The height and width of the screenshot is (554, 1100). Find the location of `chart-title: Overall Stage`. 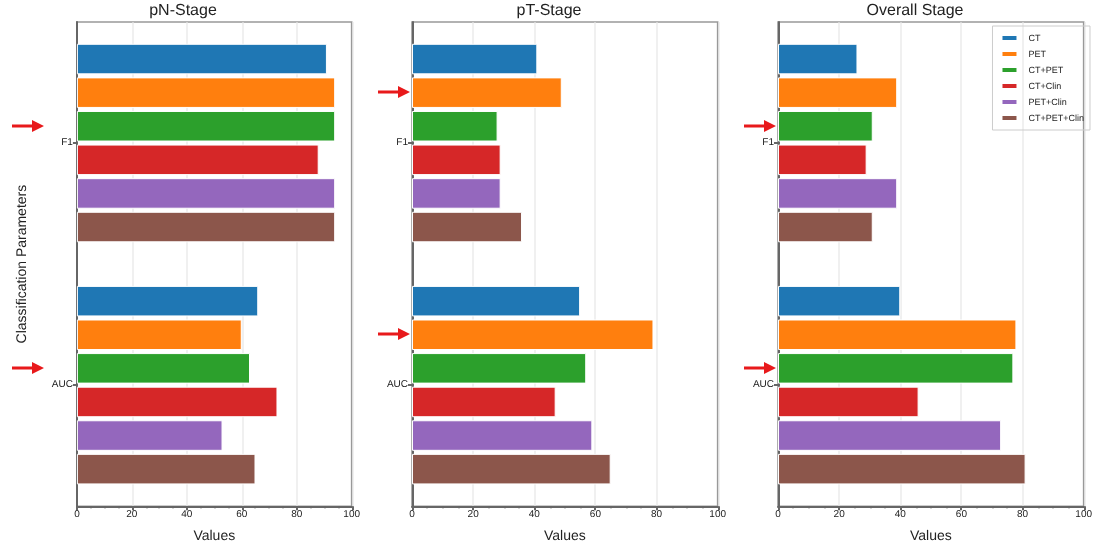

chart-title: Overall Stage is located at coordinates (915, 10).